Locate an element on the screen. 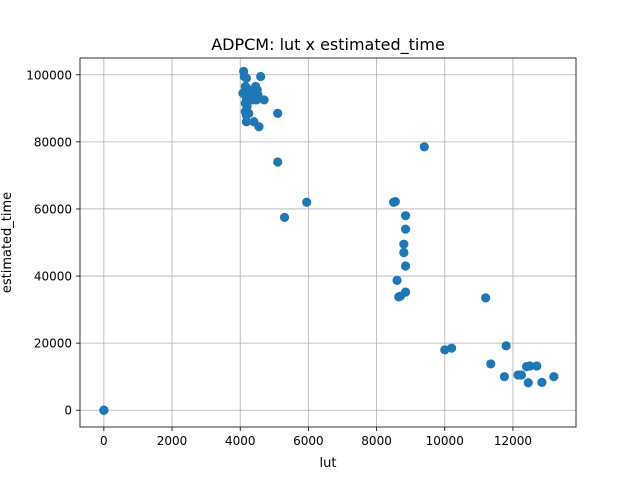  y-tick-label: 80000 is located at coordinates (53, 142).